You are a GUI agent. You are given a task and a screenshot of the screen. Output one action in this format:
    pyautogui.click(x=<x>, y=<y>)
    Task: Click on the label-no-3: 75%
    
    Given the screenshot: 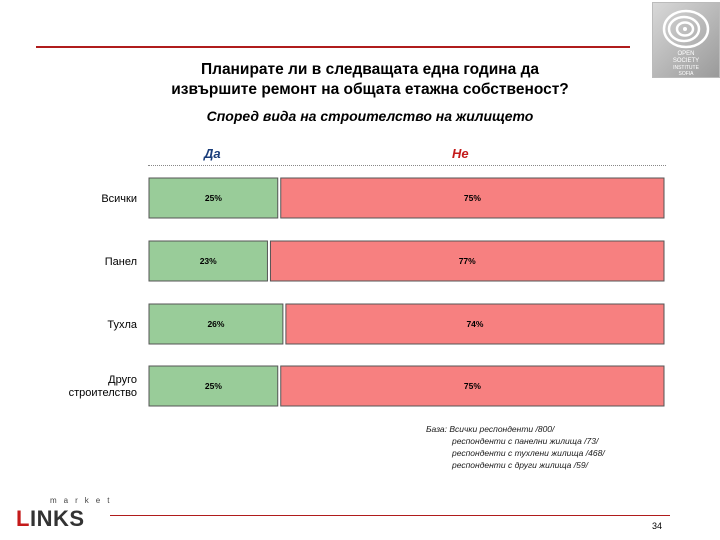 What is the action you would take?
    pyautogui.click(x=472, y=386)
    